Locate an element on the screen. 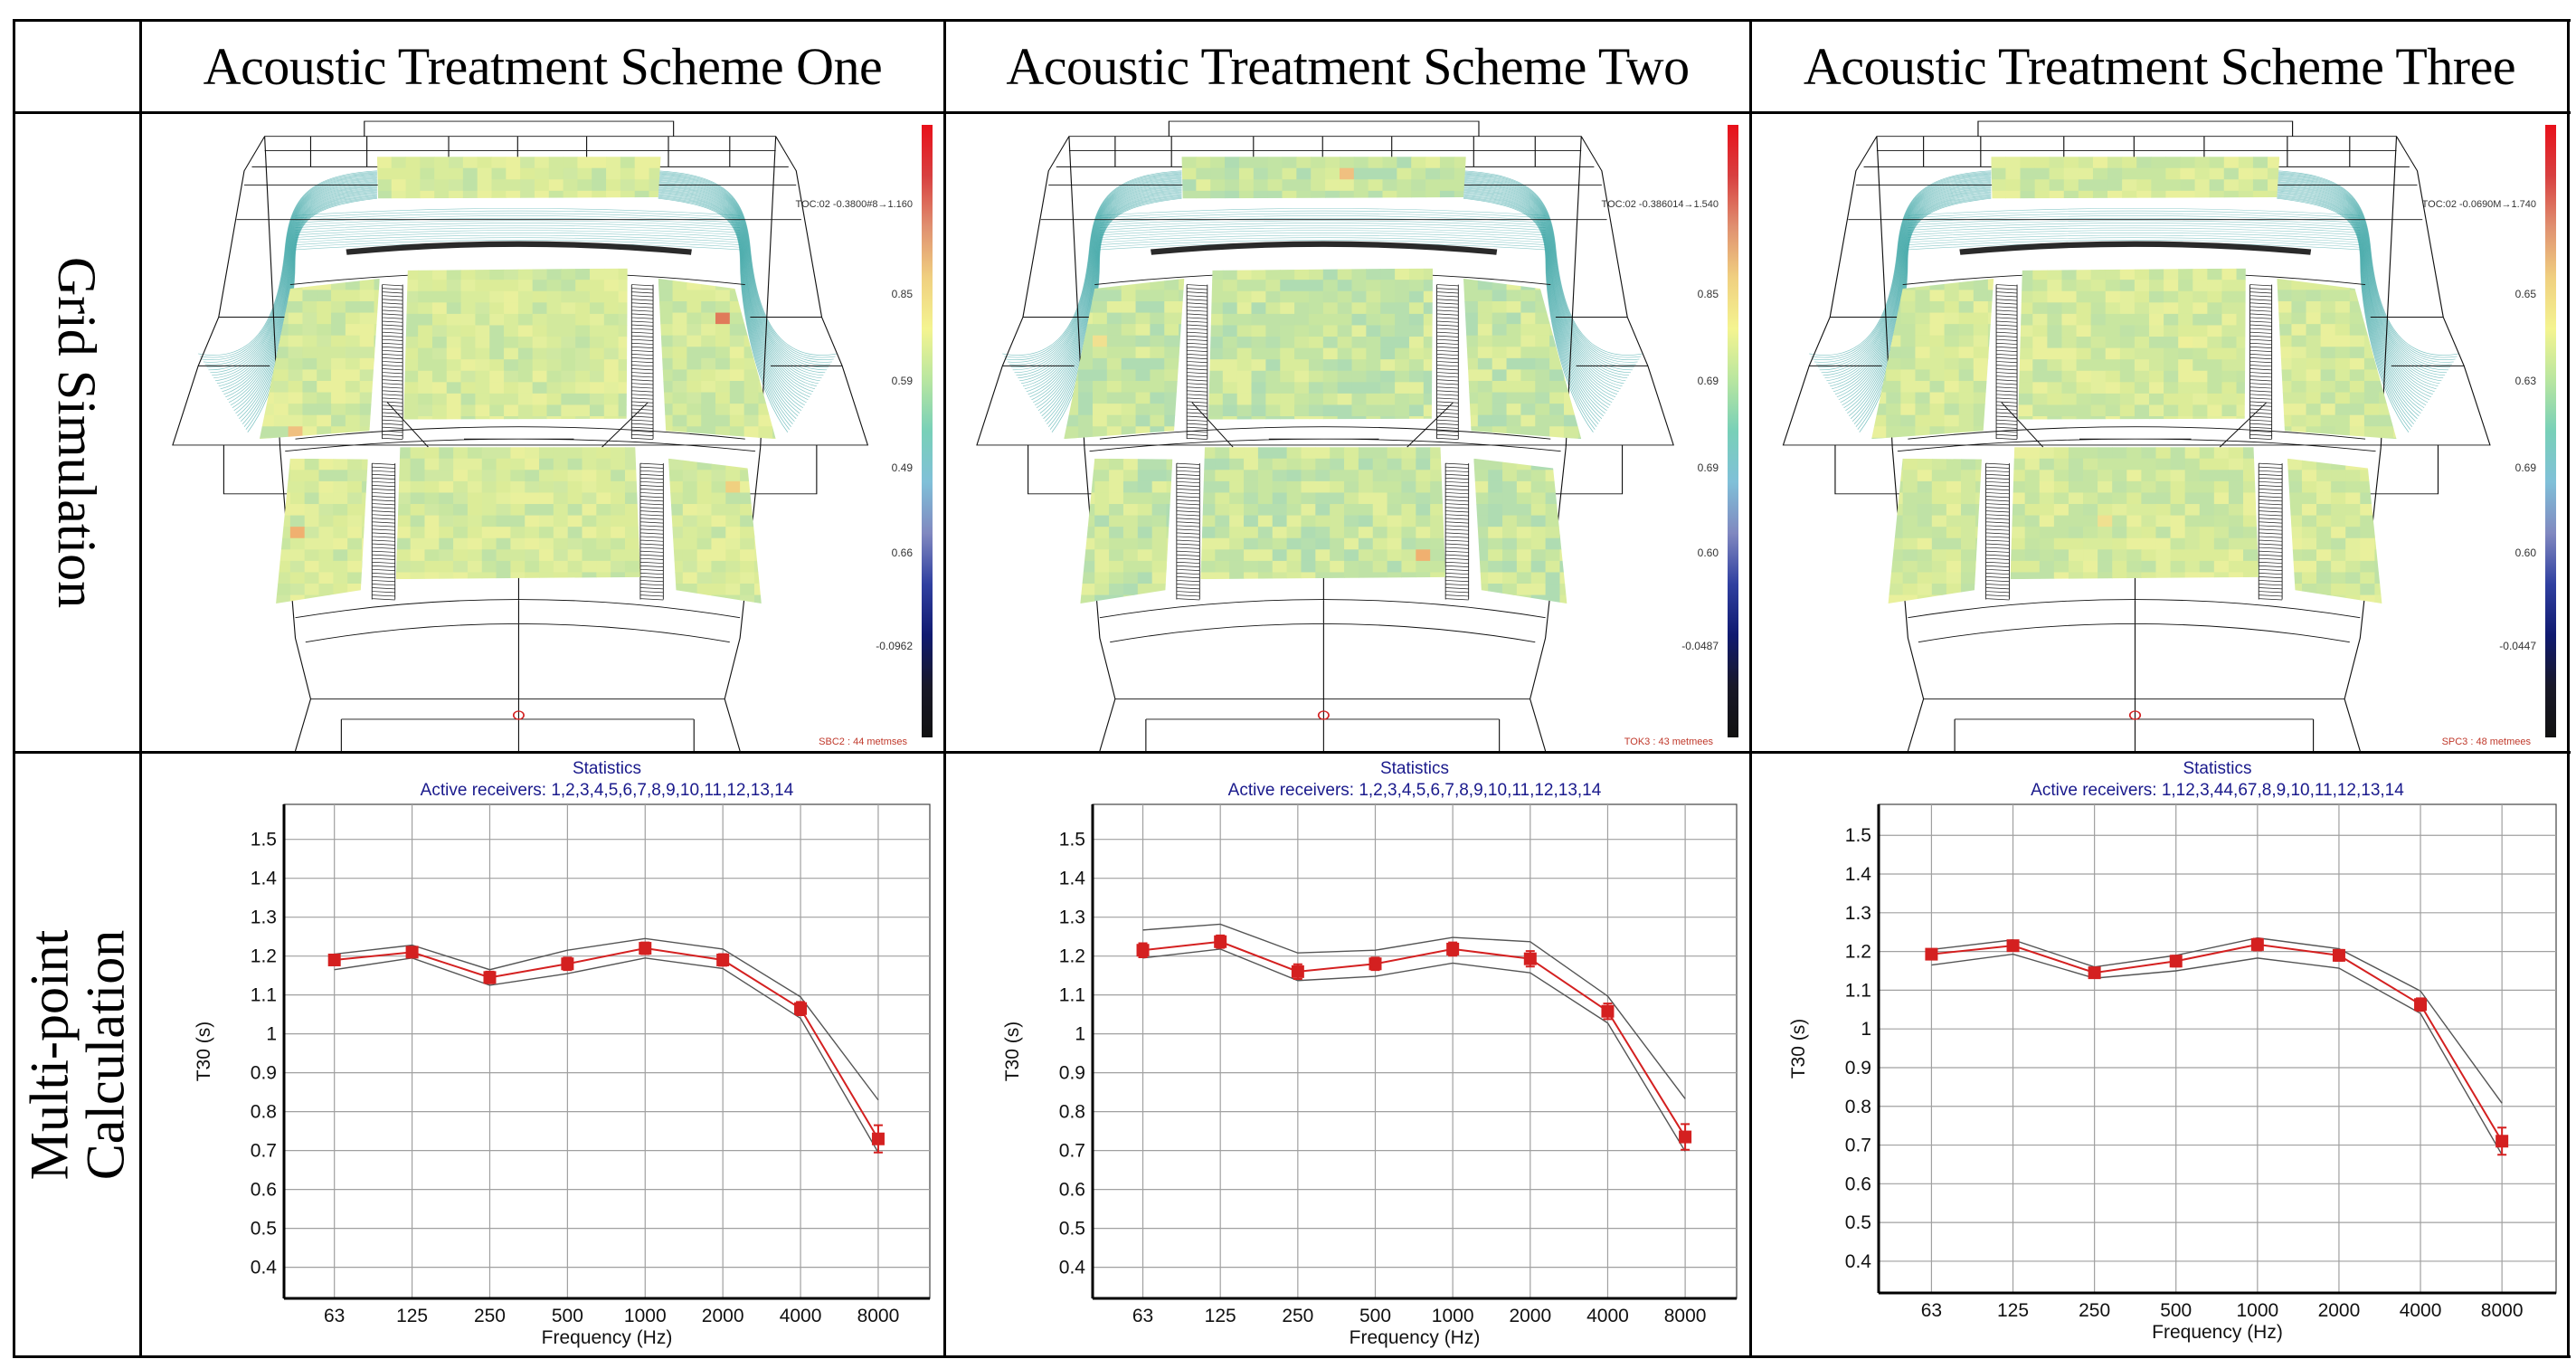  y-tick-label: 1.5 is located at coordinates (264, 840).